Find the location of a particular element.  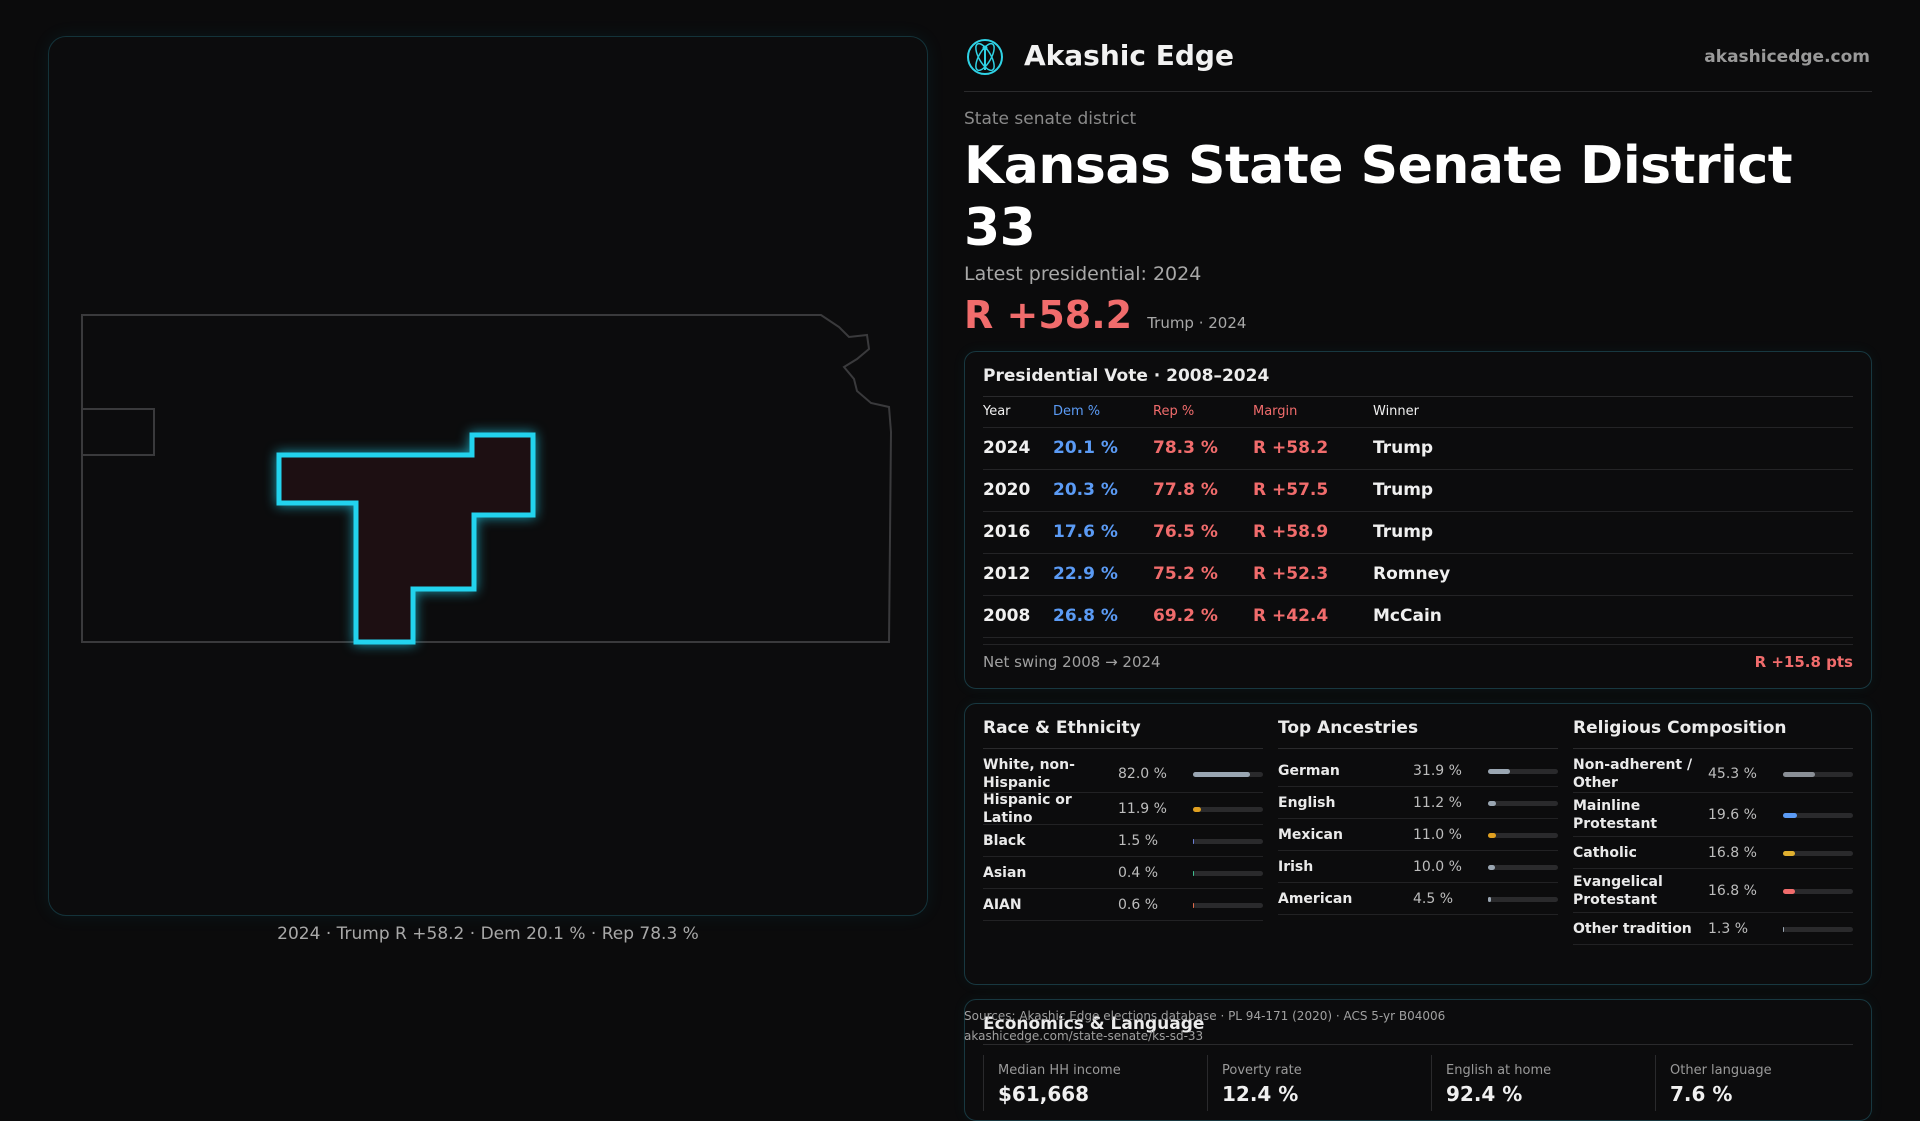

economics-title: Economics & Language is located at coordinates (1418, 1029).